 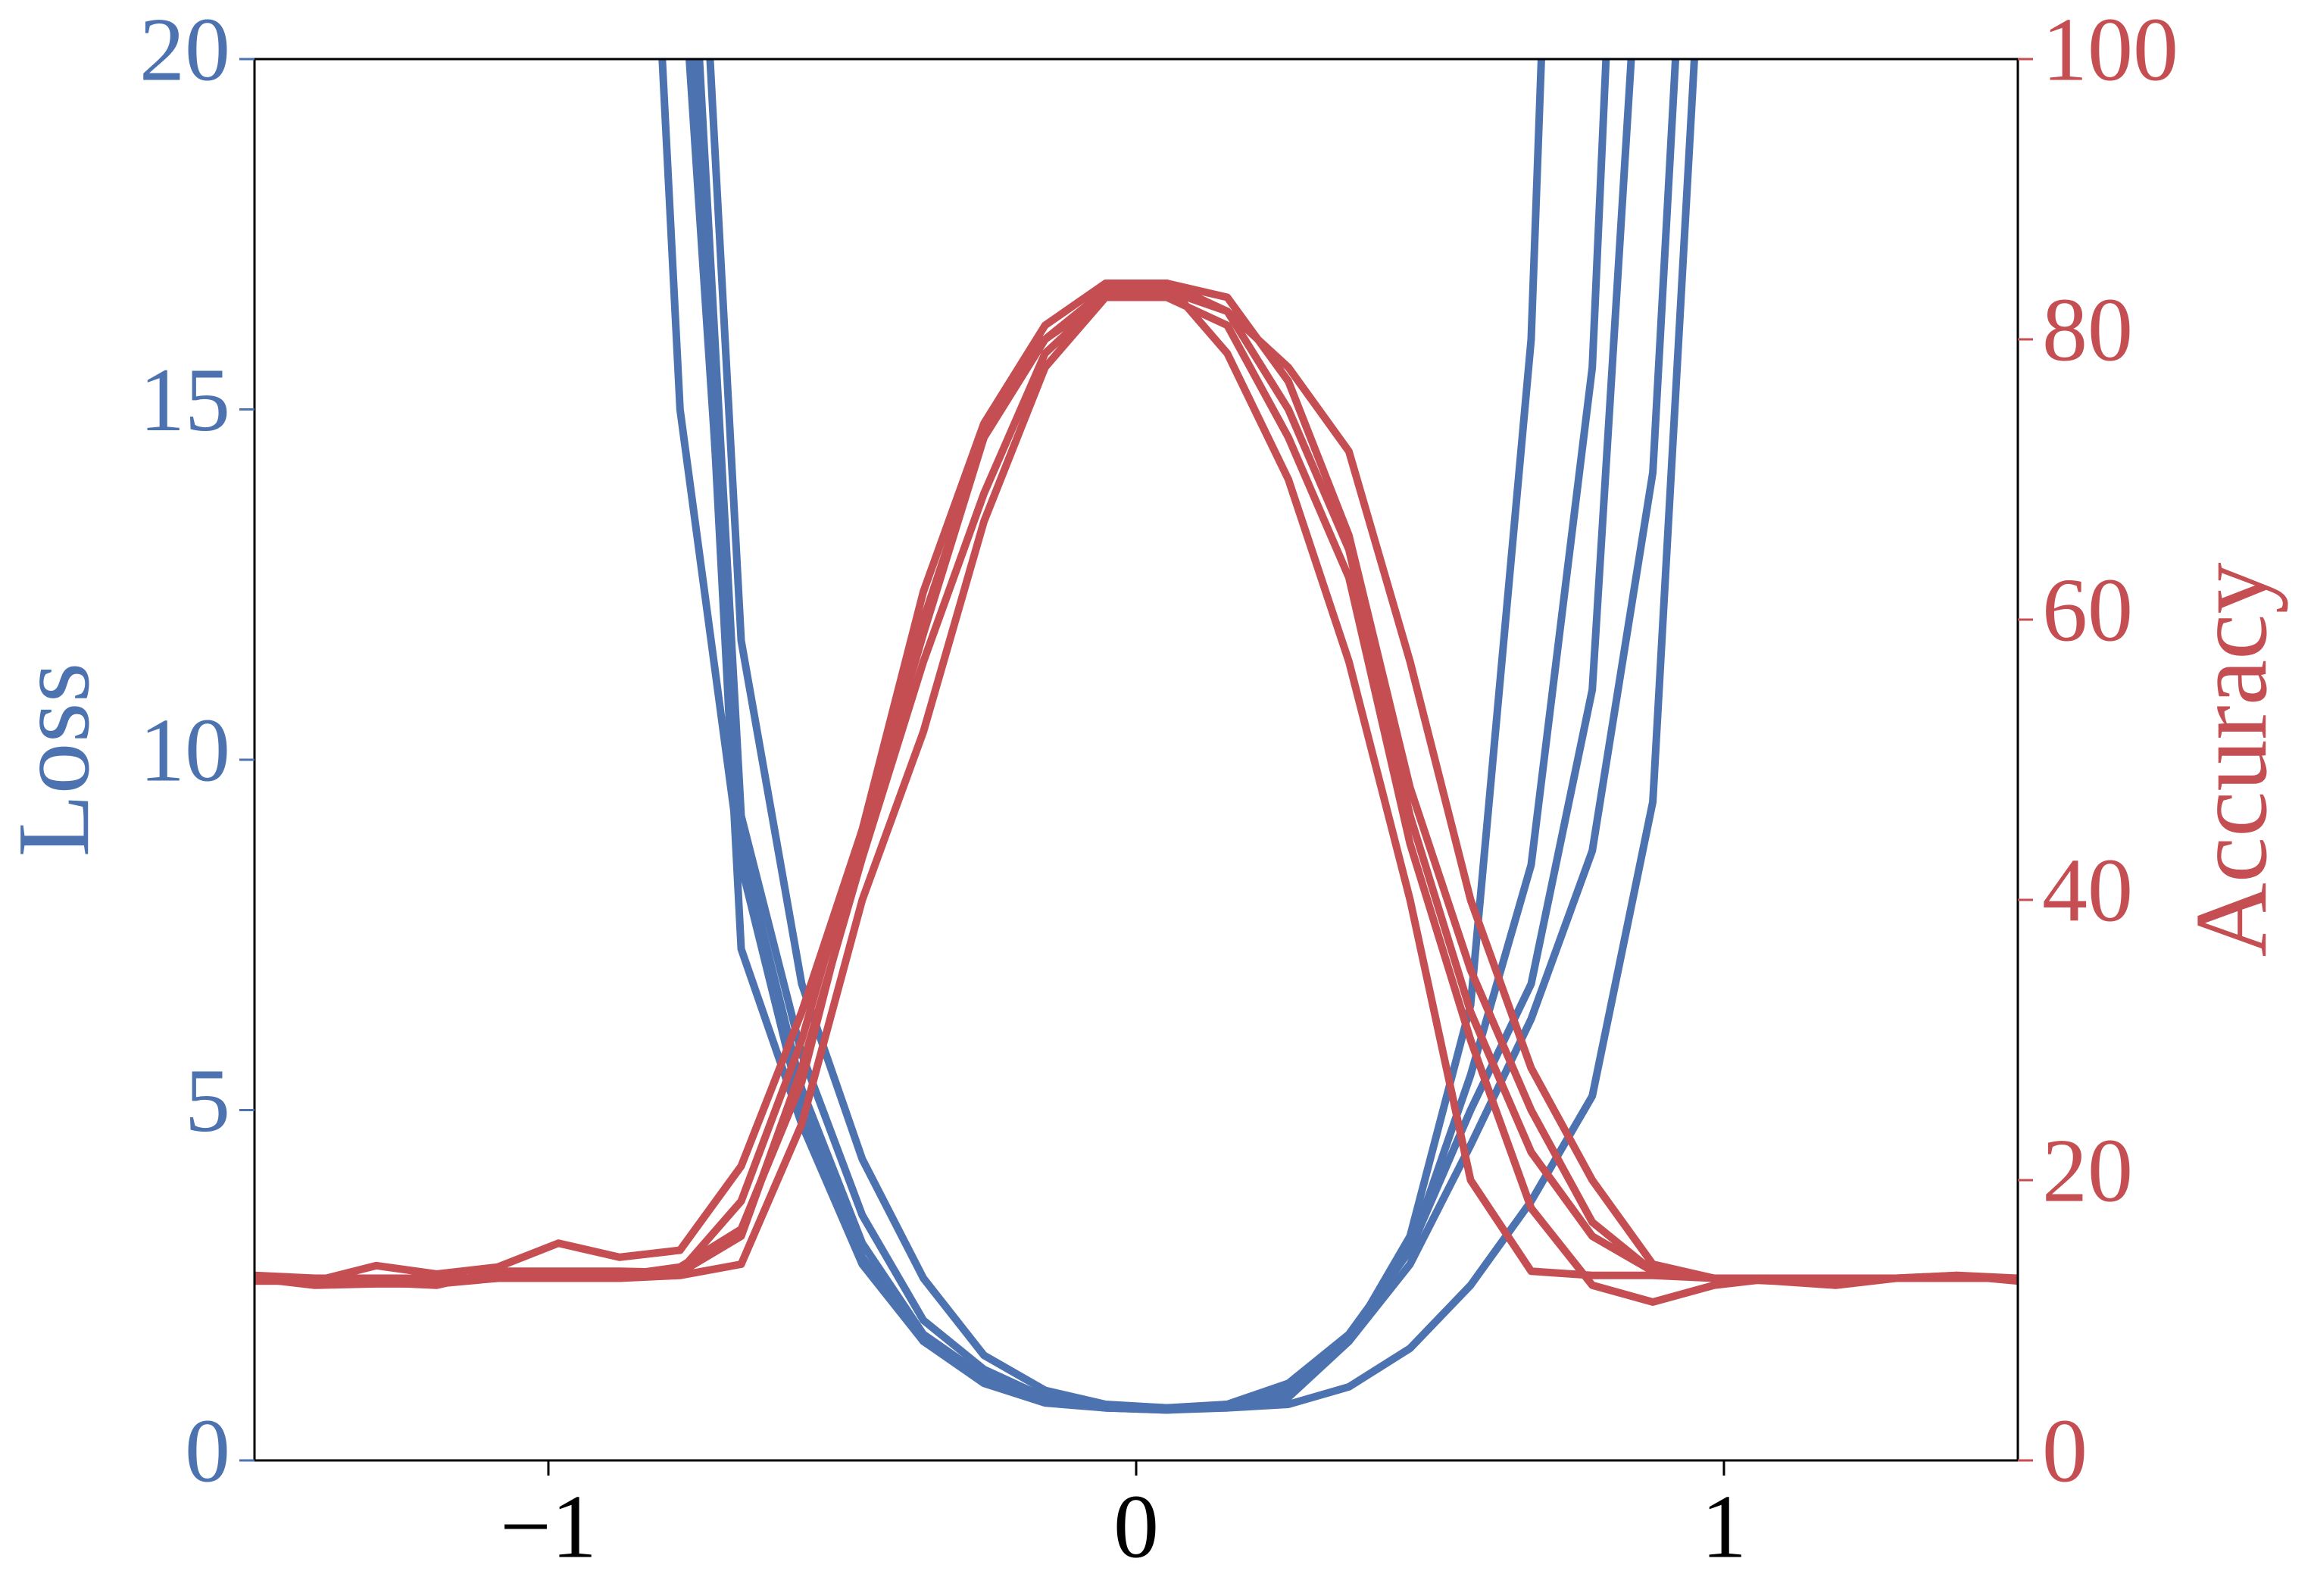 I want to click on y-axis-label: Loss, so click(x=55, y=760).